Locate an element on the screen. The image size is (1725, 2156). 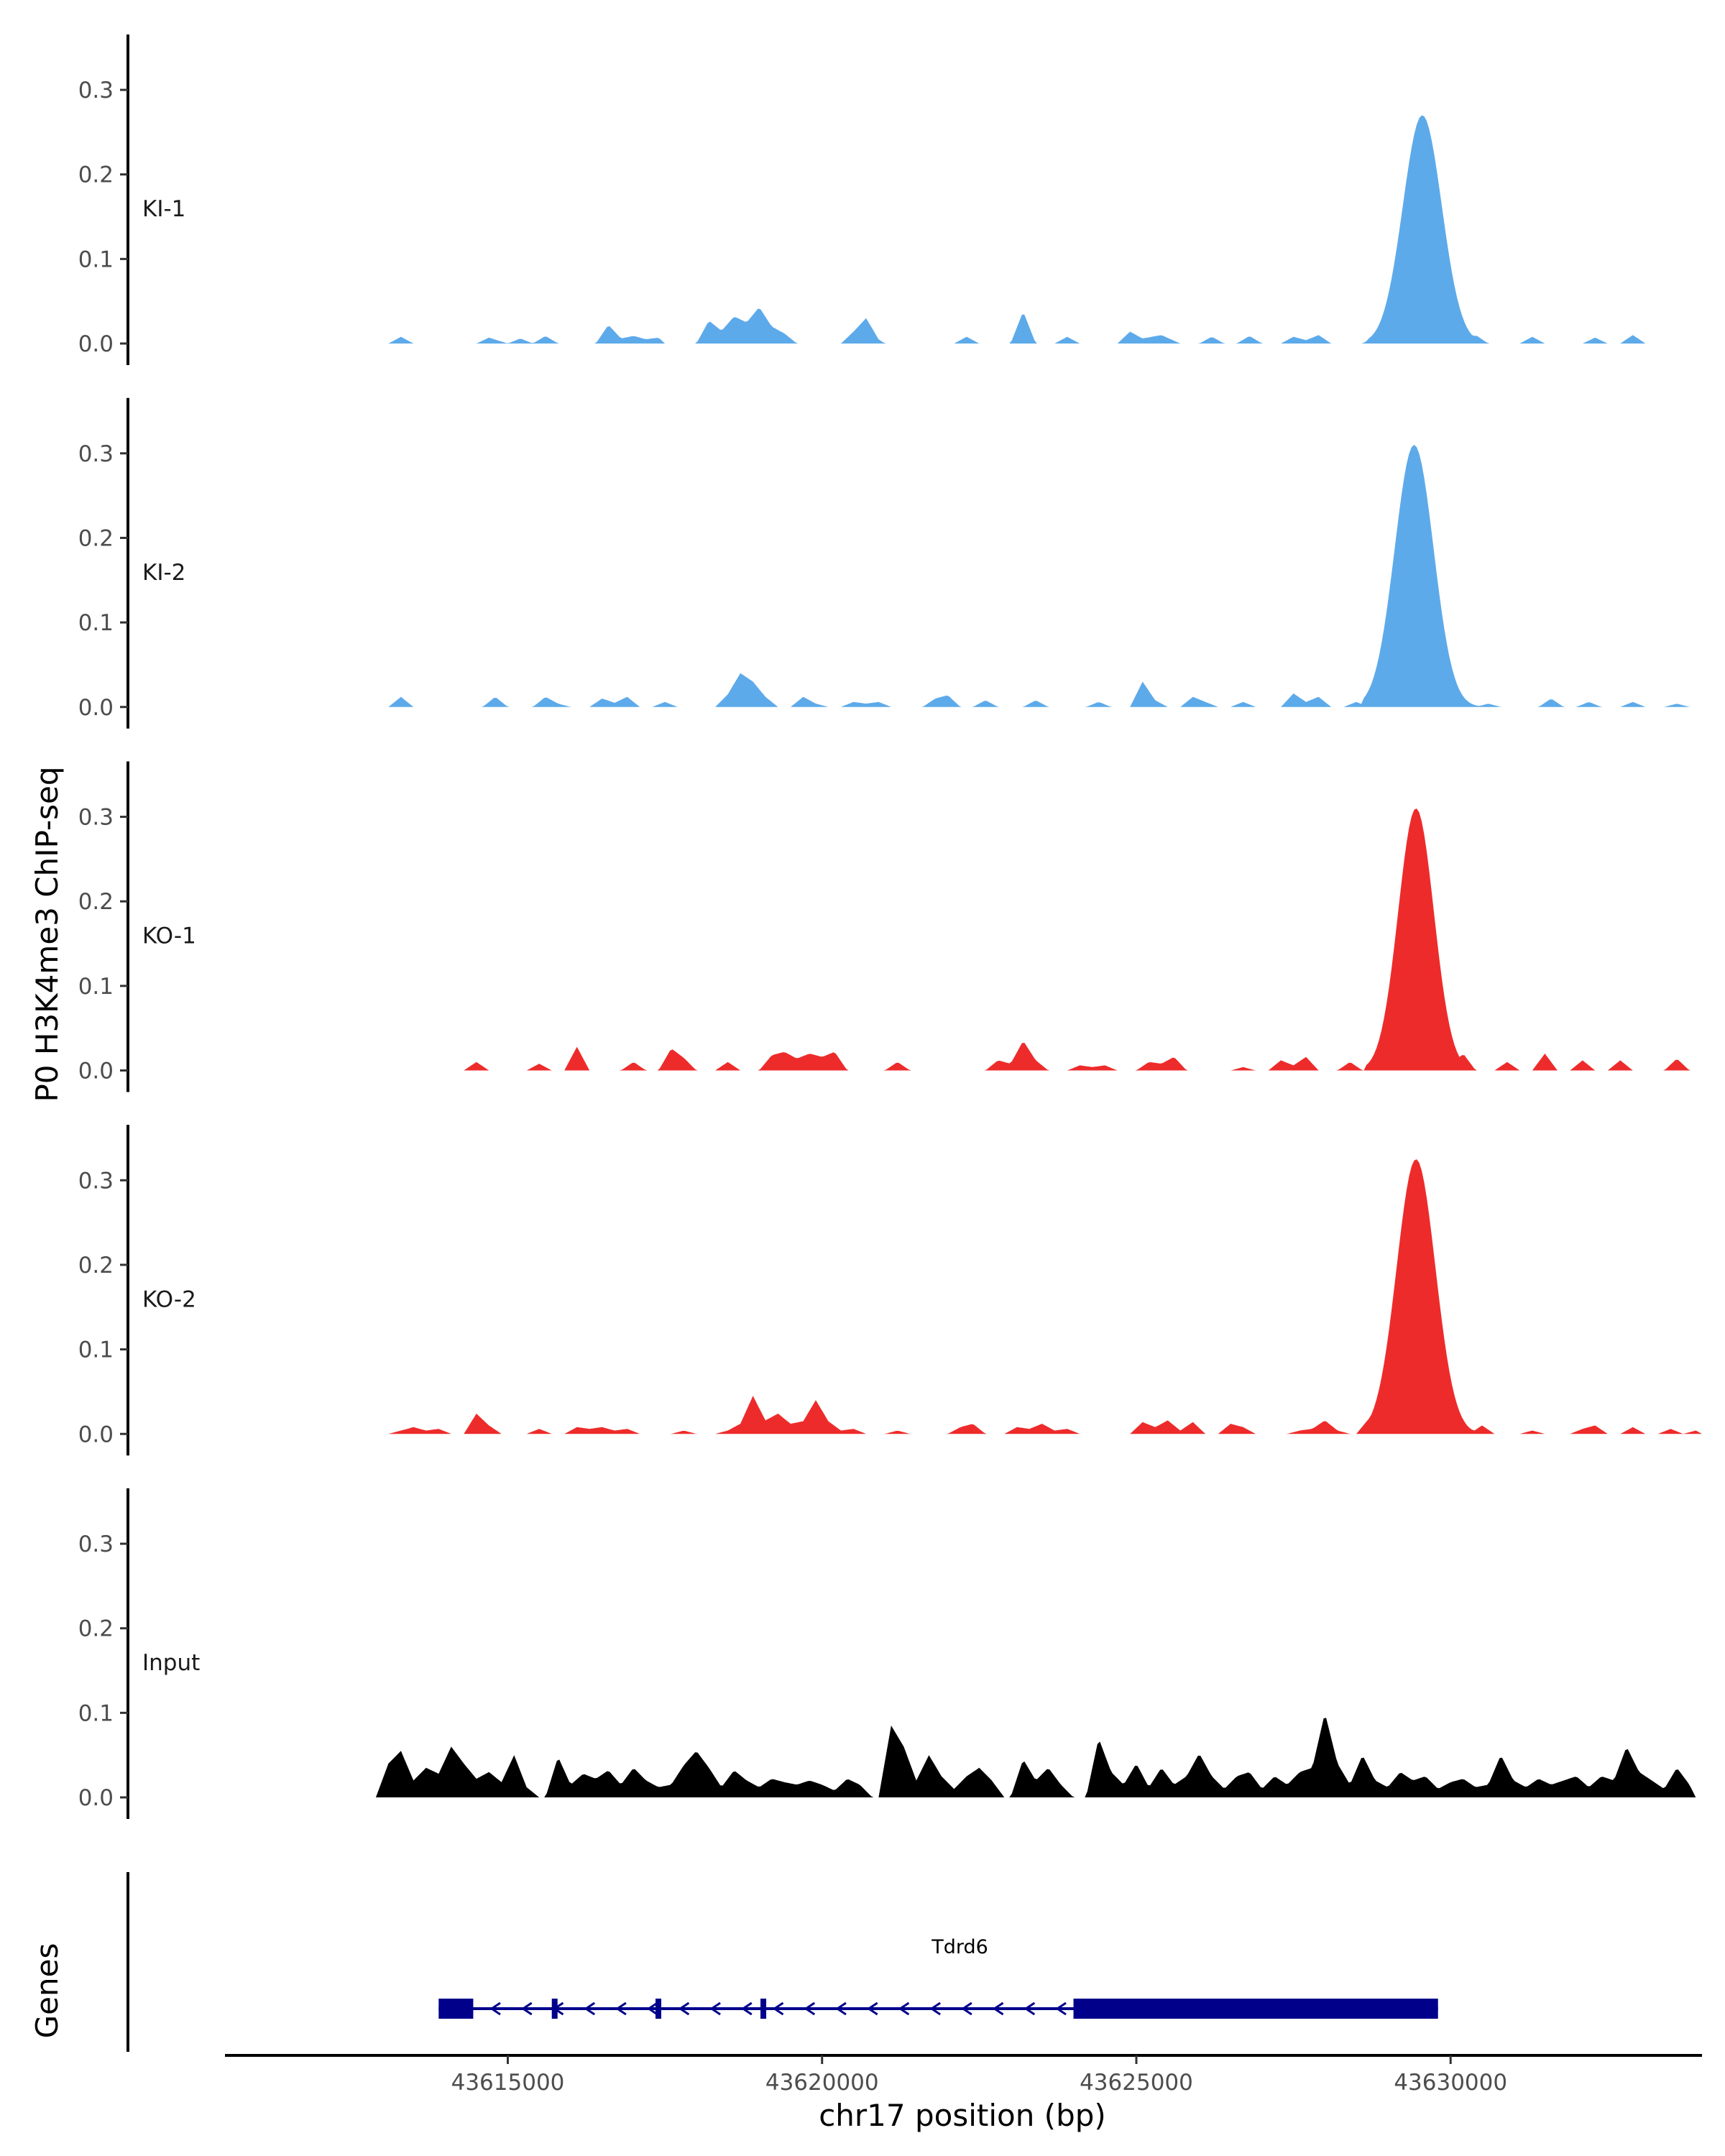
track-ki-1: 0.0 0.1 0.2 0.3 KI-1 is located at coordinates (890, 199).